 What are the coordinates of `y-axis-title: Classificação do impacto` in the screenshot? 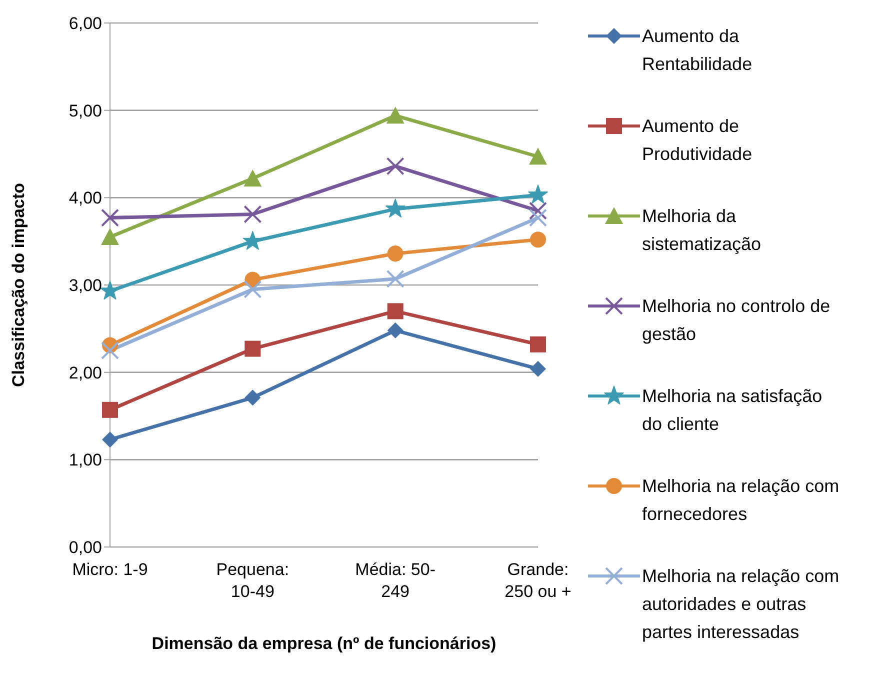 It's located at (18, 285).